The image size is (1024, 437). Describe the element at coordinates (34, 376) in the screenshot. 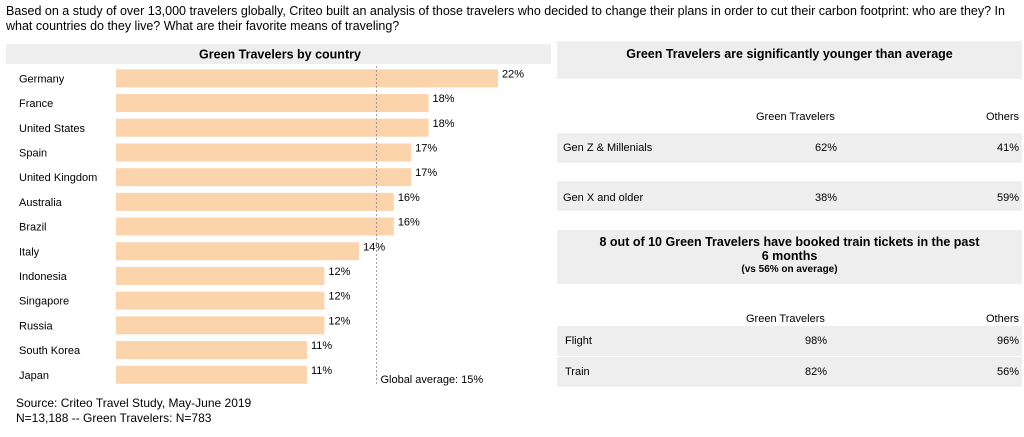

I see `country-label: Japan` at that location.